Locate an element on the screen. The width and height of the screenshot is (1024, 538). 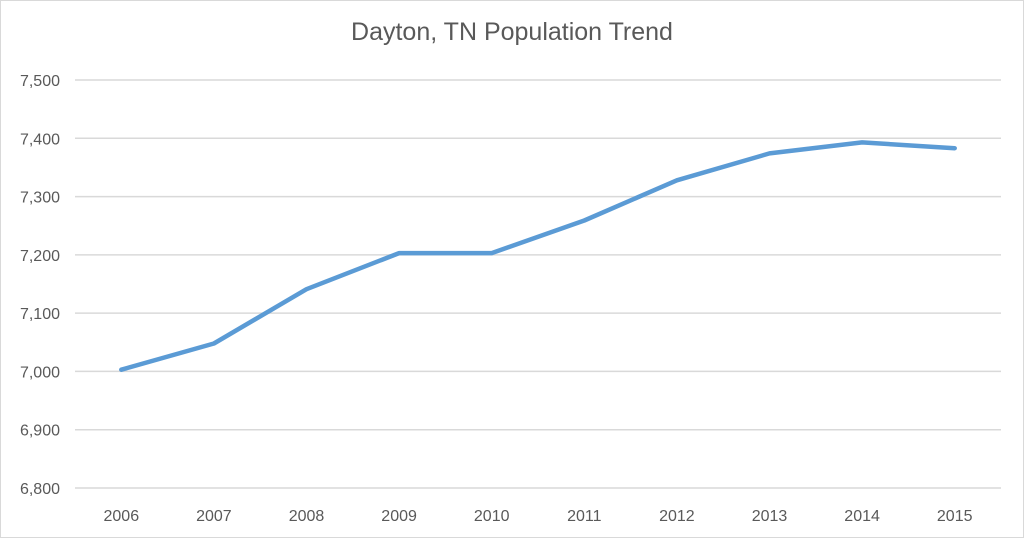
chart-title: Dayton, TN Population Trend is located at coordinates (512, 32).